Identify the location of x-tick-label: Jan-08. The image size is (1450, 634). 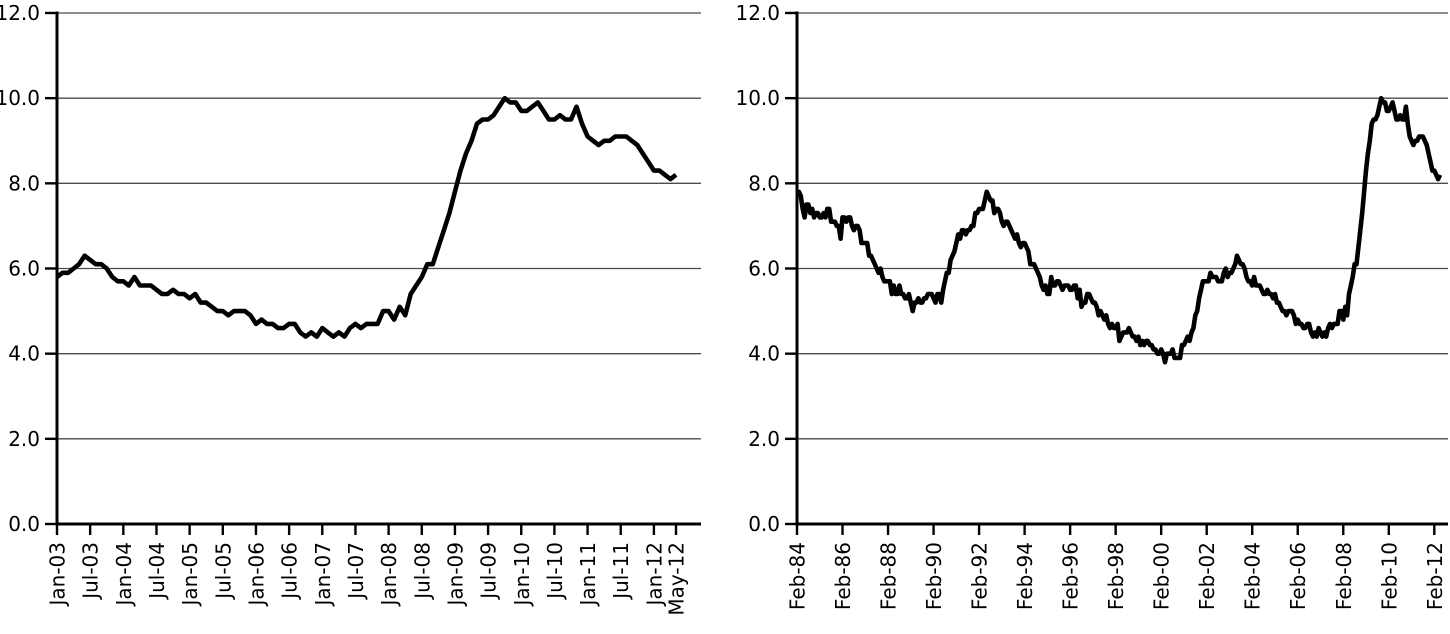
(389, 575).